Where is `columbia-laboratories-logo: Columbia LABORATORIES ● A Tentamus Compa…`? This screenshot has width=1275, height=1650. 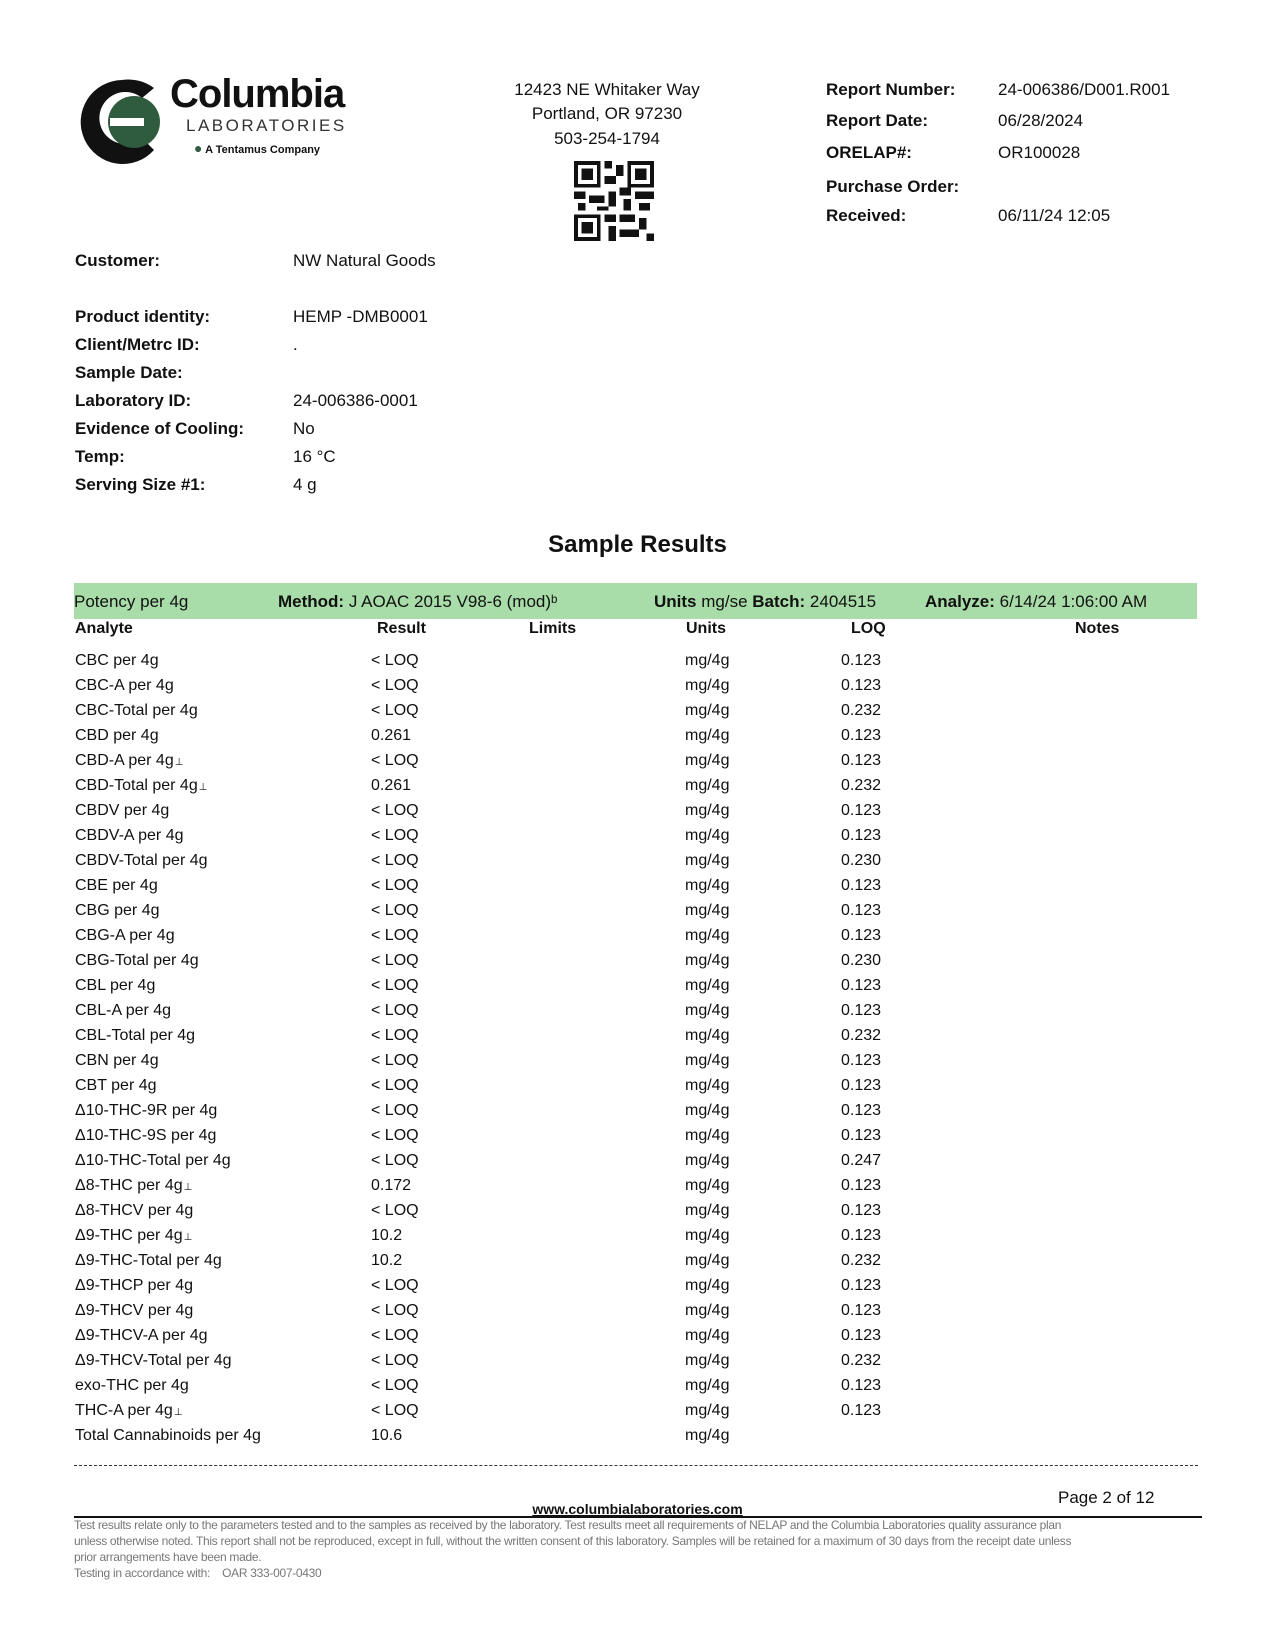
columbia-laboratories-logo: Columbia LABORATORIES ● A Tentamus Compa… is located at coordinates (221, 120).